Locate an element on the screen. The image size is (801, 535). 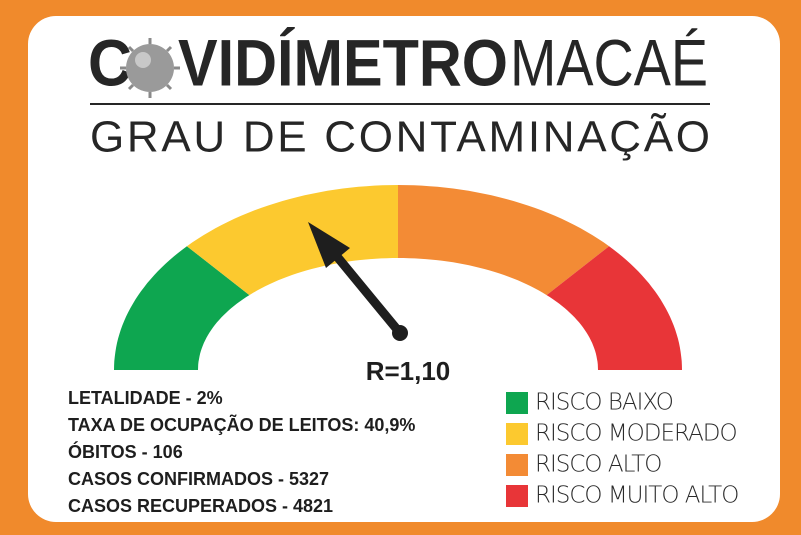
needle is located at coordinates (358, 281).